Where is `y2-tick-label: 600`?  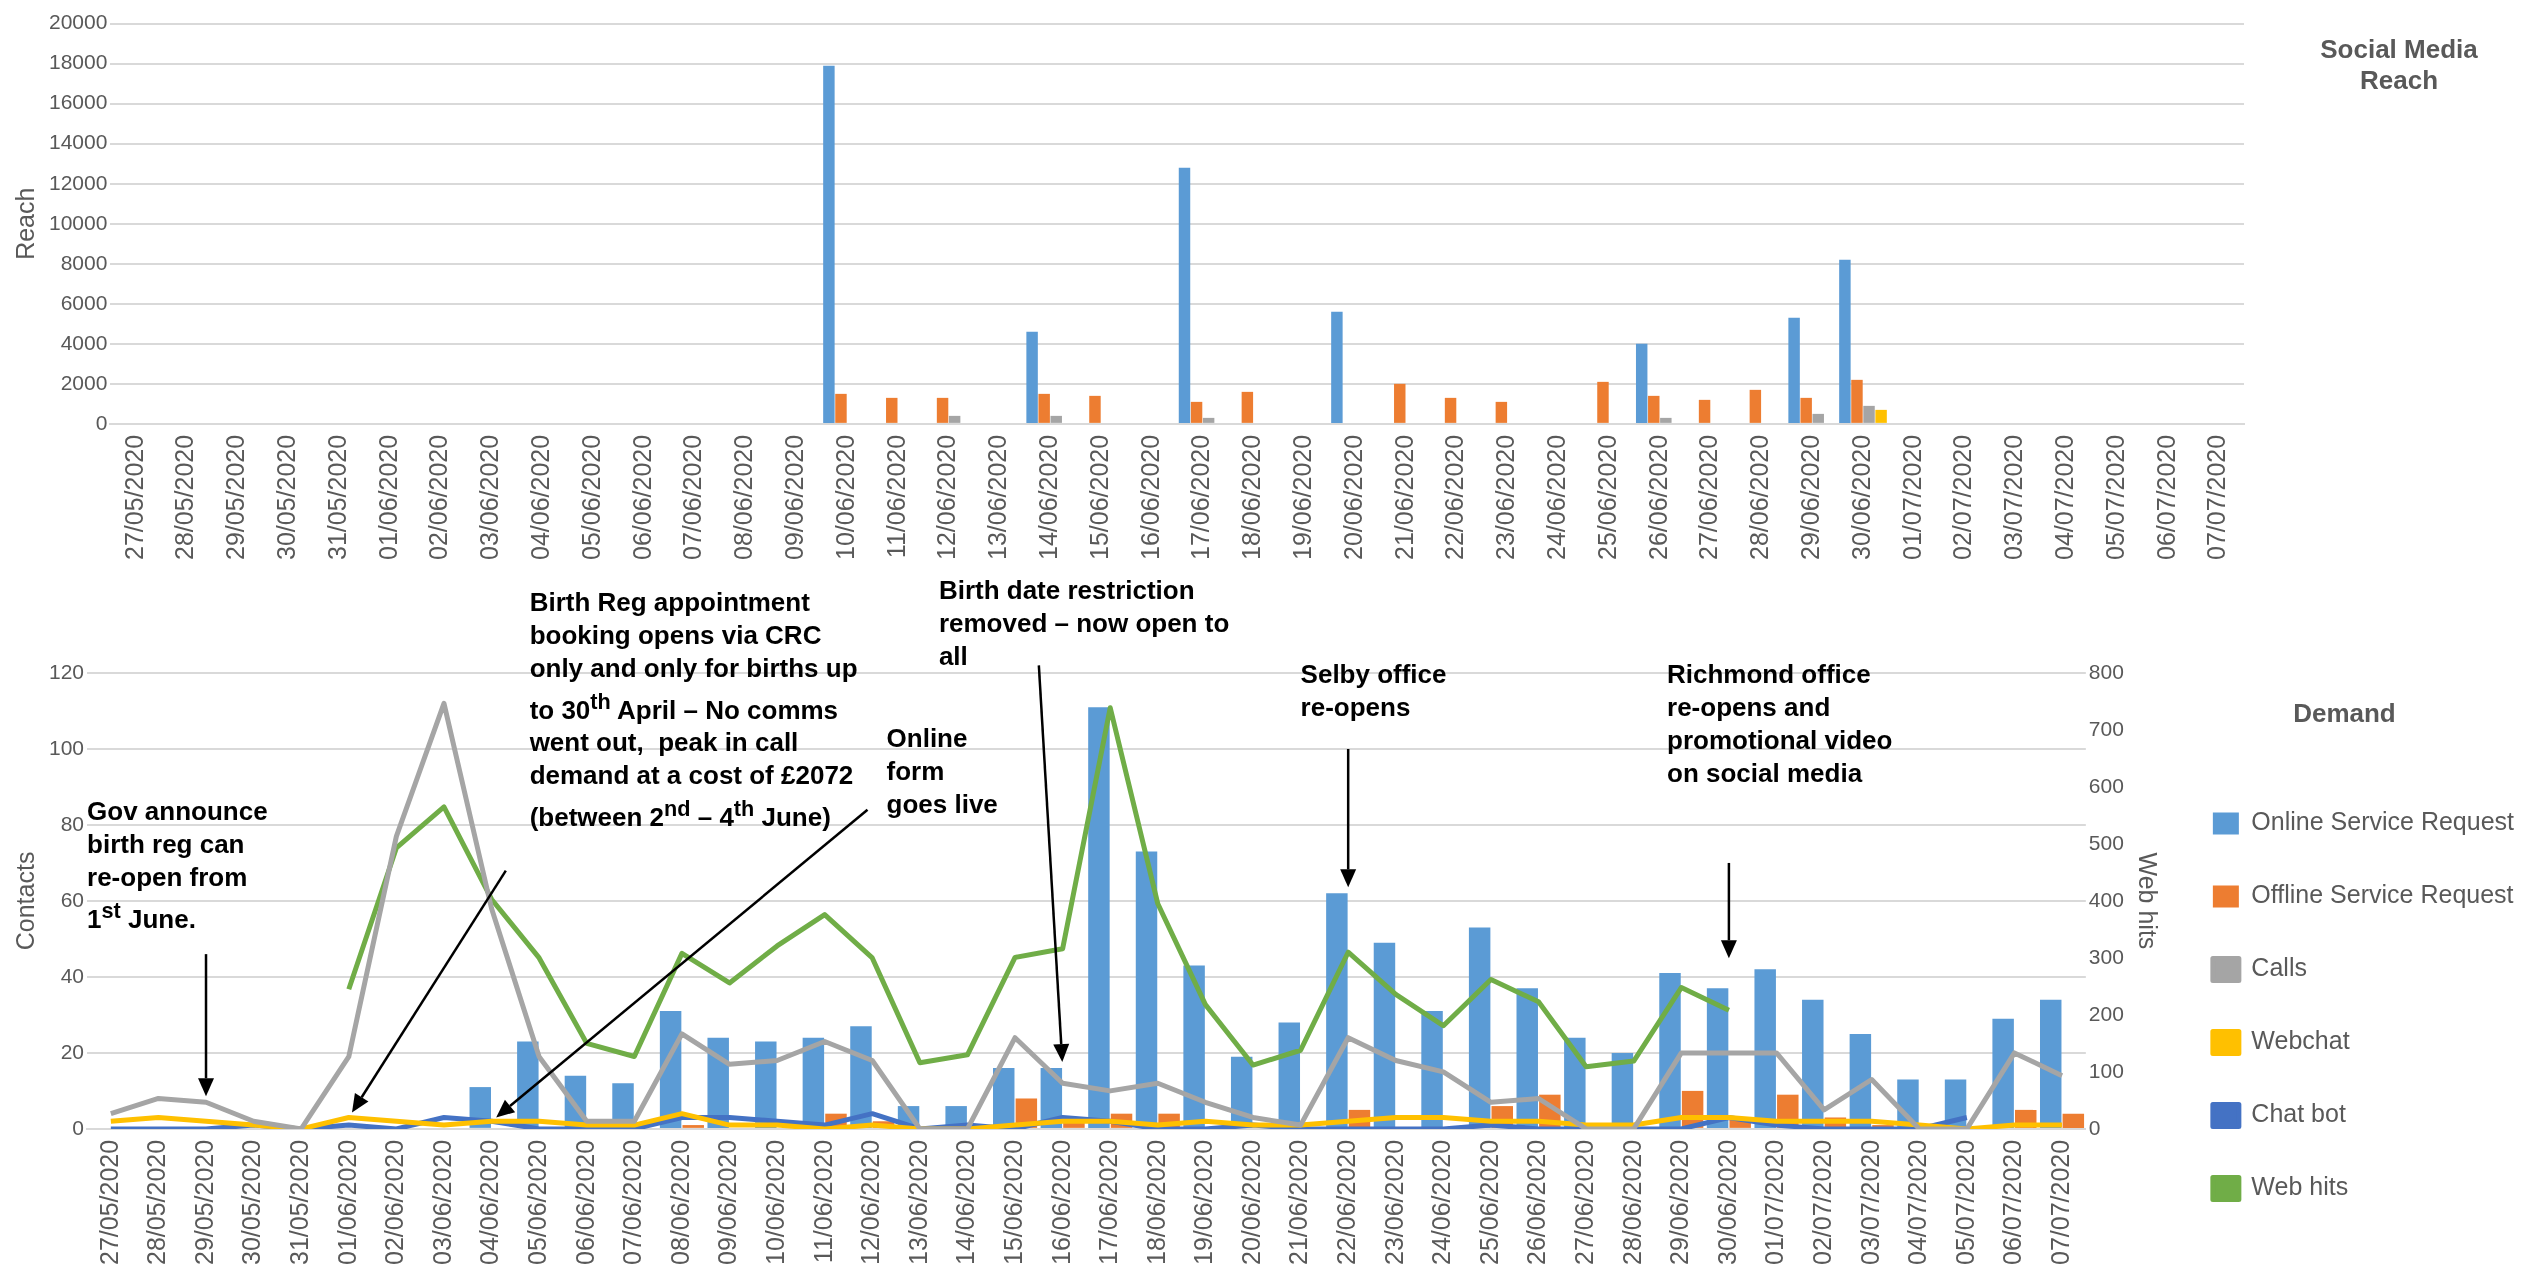
y2-tick-label: 600 is located at coordinates (2106, 785).